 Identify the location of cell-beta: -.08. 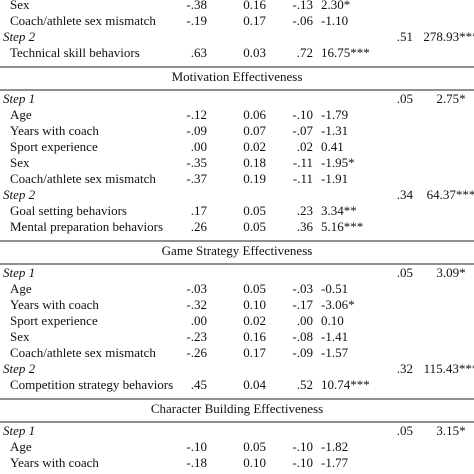
(302, 336).